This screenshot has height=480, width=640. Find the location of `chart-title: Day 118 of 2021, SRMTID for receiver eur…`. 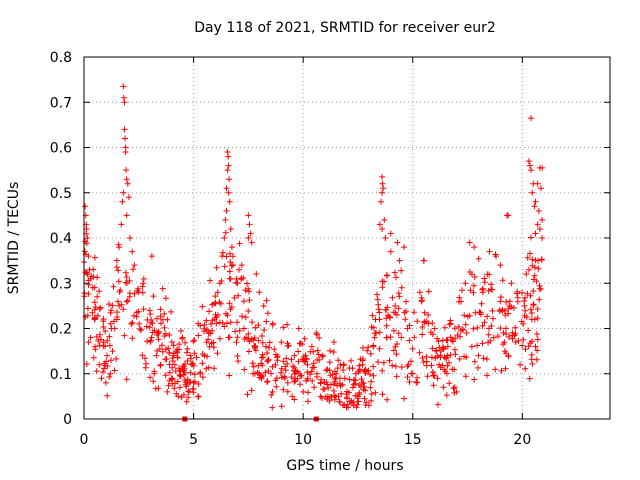

chart-title: Day 118 of 2021, SRMTID for receiver eur… is located at coordinates (345, 28).